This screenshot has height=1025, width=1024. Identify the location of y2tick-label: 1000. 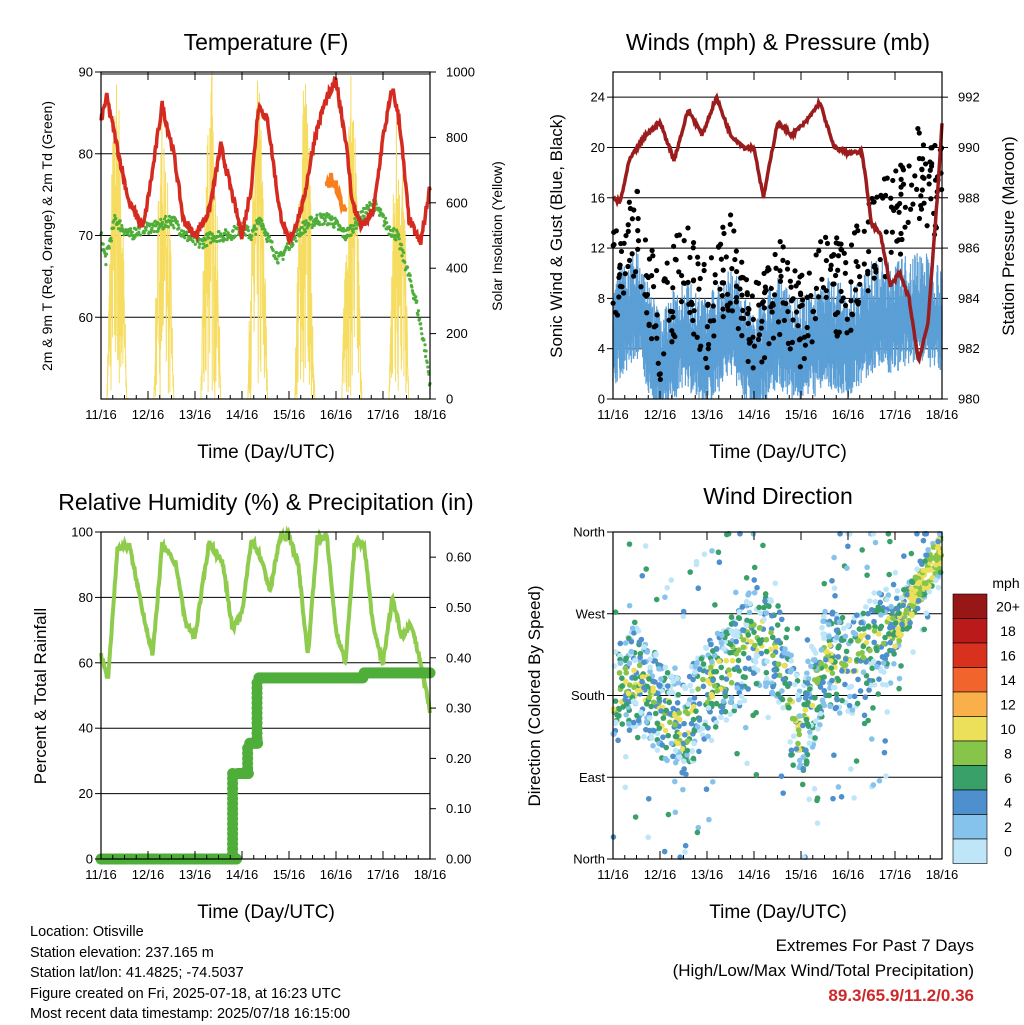
(460, 72).